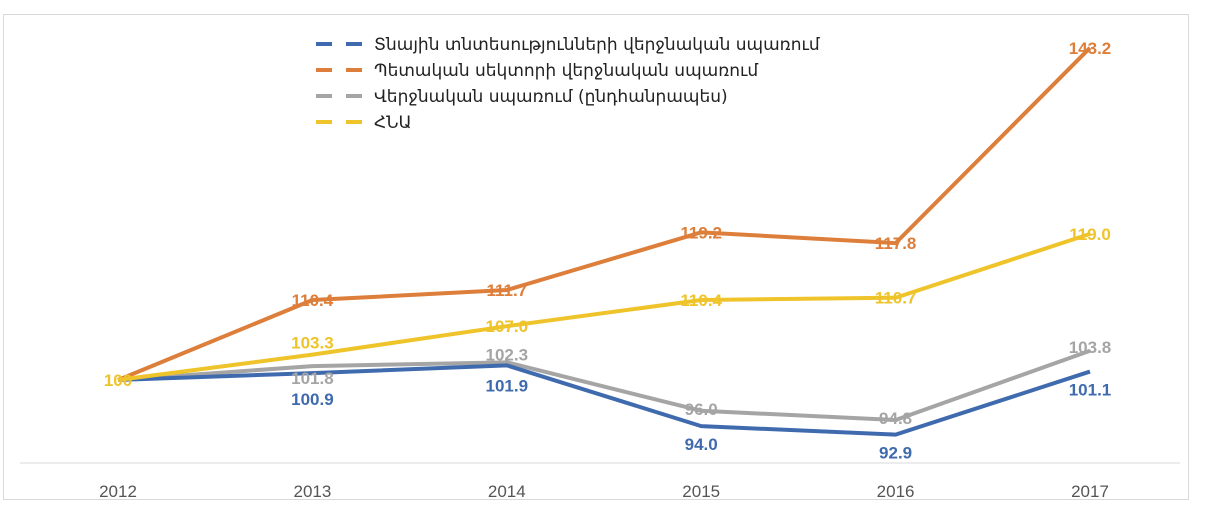 The width and height of the screenshot is (1208, 513). What do you see at coordinates (701, 409) in the screenshot?
I see `data-label: 96.0` at bounding box center [701, 409].